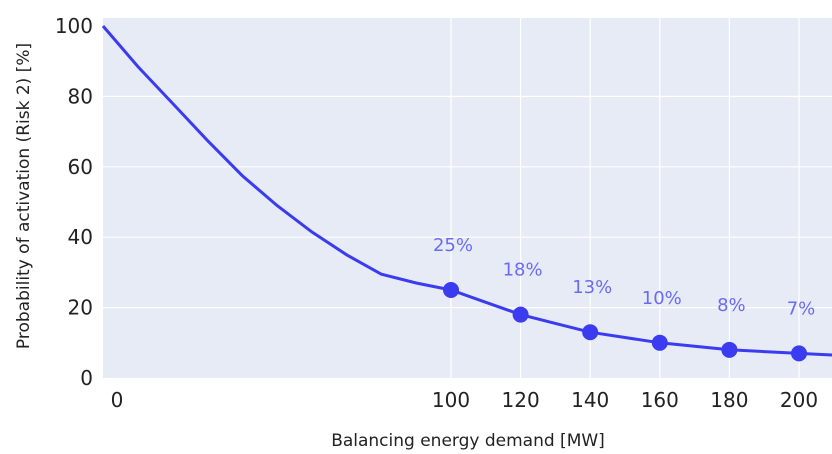 Image resolution: width=832 pixels, height=454 pixels. What do you see at coordinates (453, 245) in the screenshot?
I see `data-label: 25%` at bounding box center [453, 245].